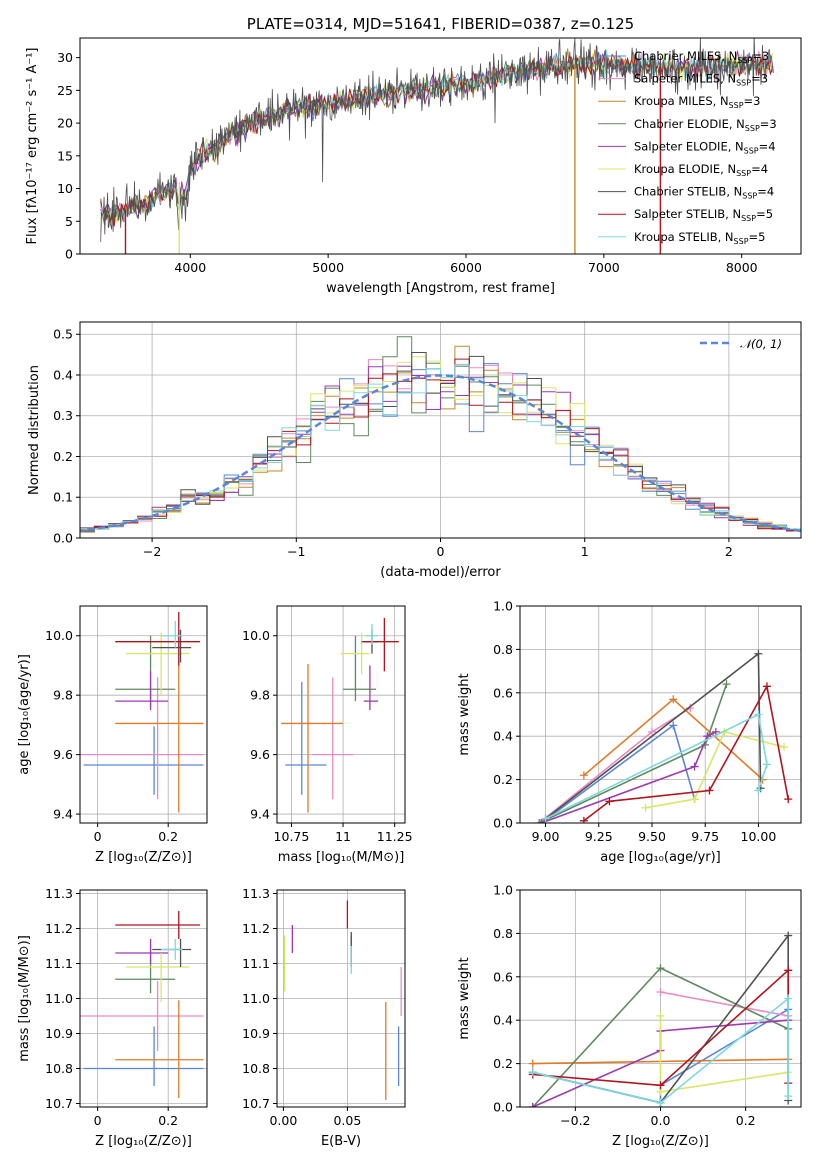 The width and height of the screenshot is (819, 1170). What do you see at coordinates (701, 80) in the screenshot?
I see `legend-entry: Salpeter MILES, NSSP=3` at bounding box center [701, 80].